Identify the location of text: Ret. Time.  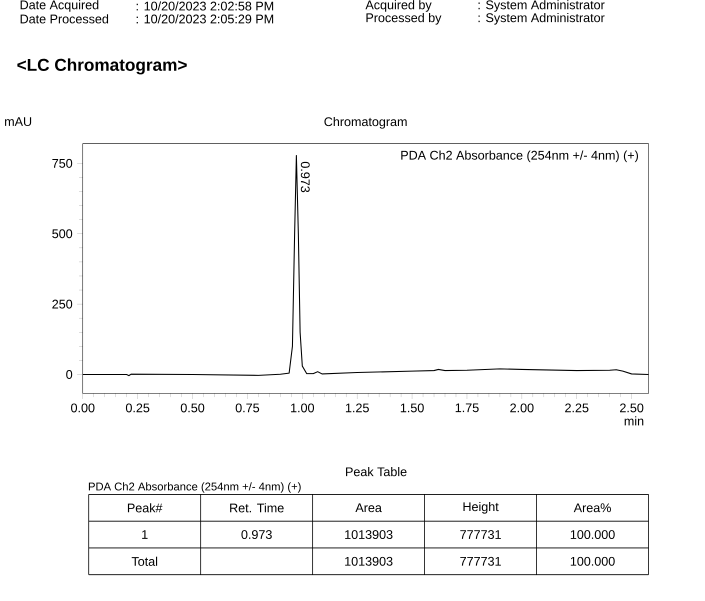
(257, 507).